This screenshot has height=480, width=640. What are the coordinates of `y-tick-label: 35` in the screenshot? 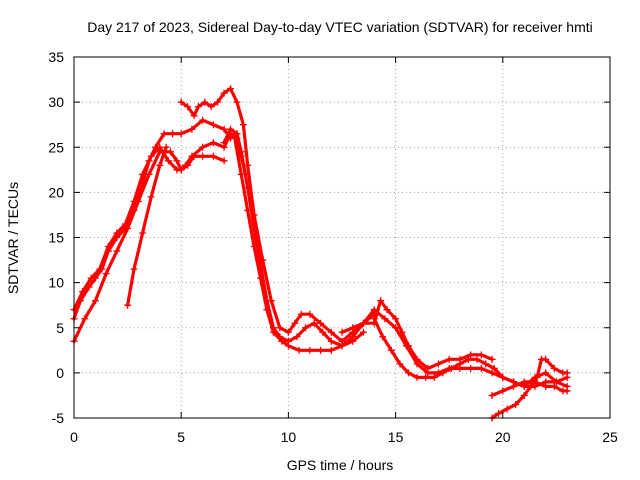 It's located at (56, 57).